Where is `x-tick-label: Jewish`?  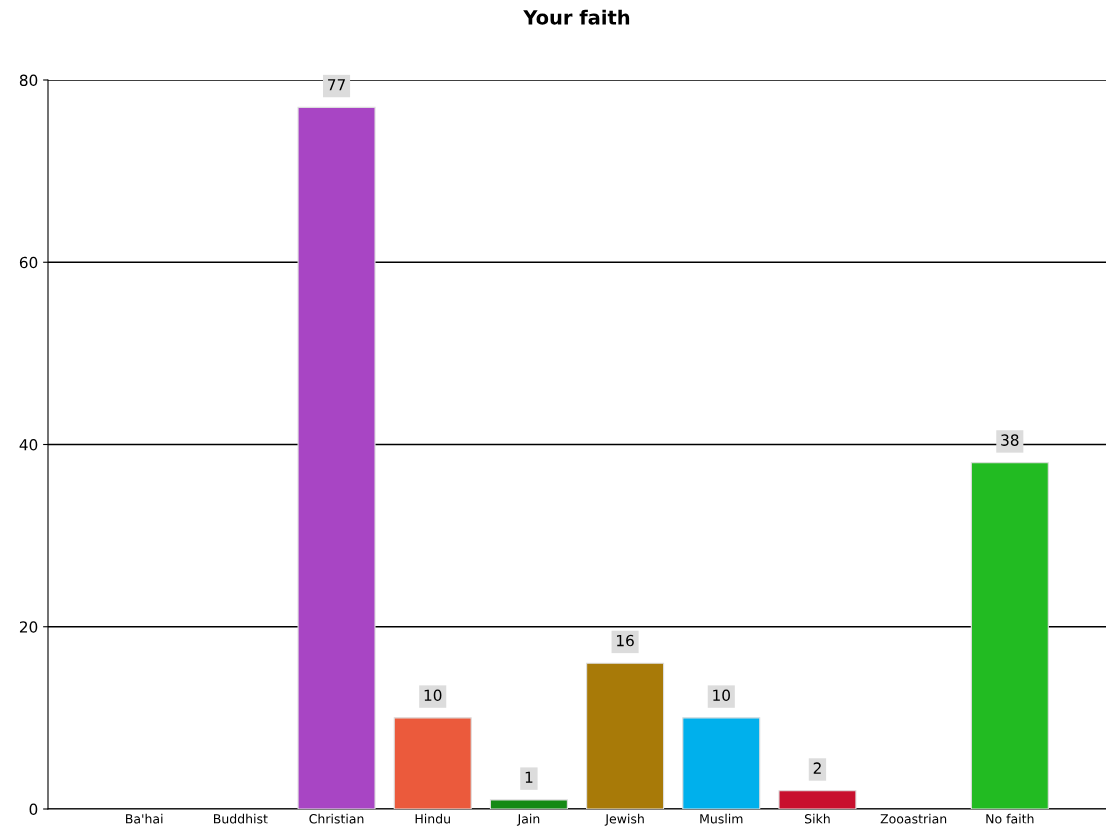 x-tick-label: Jewish is located at coordinates (624, 819).